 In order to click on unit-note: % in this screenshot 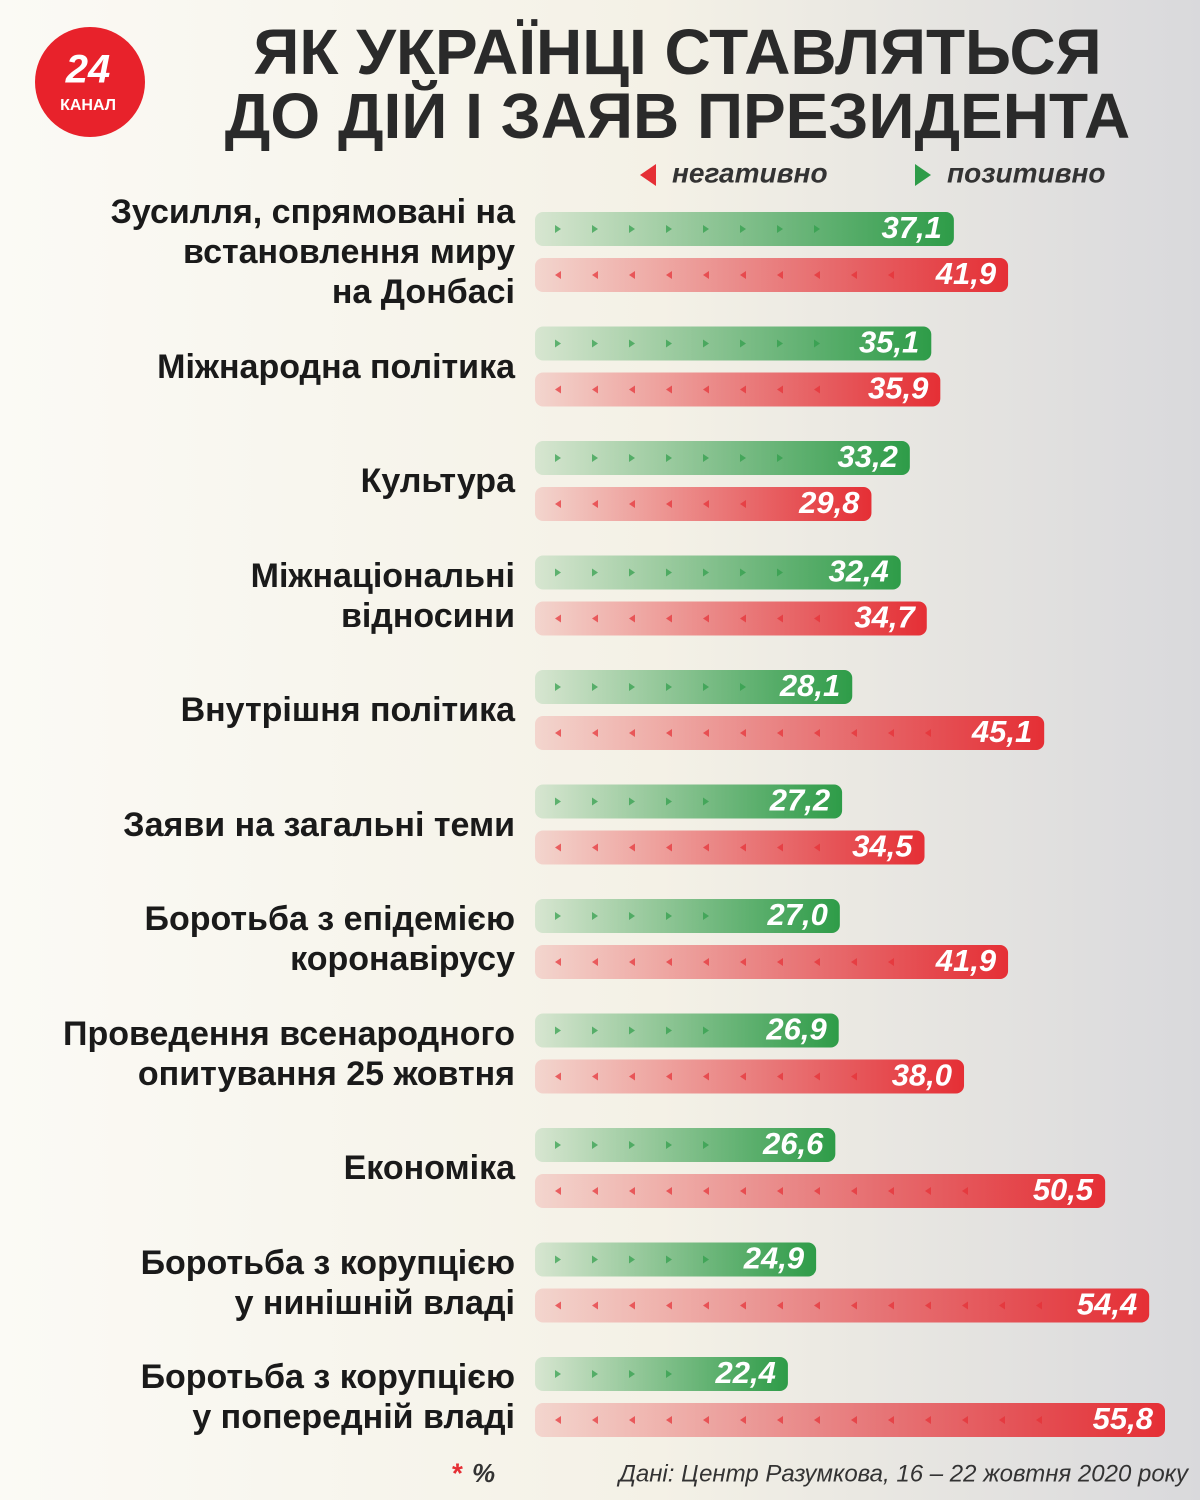, I will do `click(483, 1473)`.